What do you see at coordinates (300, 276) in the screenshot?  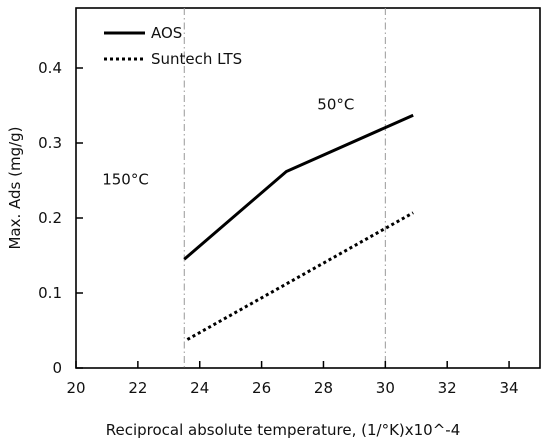 I see `series-line-suntech-lts` at bounding box center [300, 276].